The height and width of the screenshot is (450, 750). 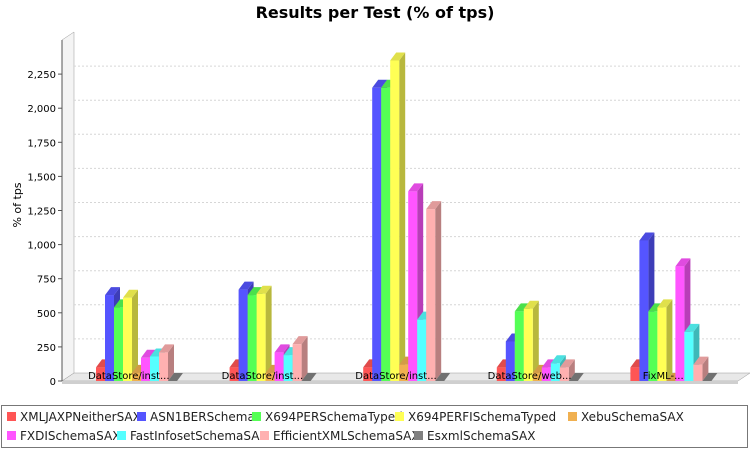 I want to click on legend-item: X694PERSchemaTyped, so click(x=327, y=417).